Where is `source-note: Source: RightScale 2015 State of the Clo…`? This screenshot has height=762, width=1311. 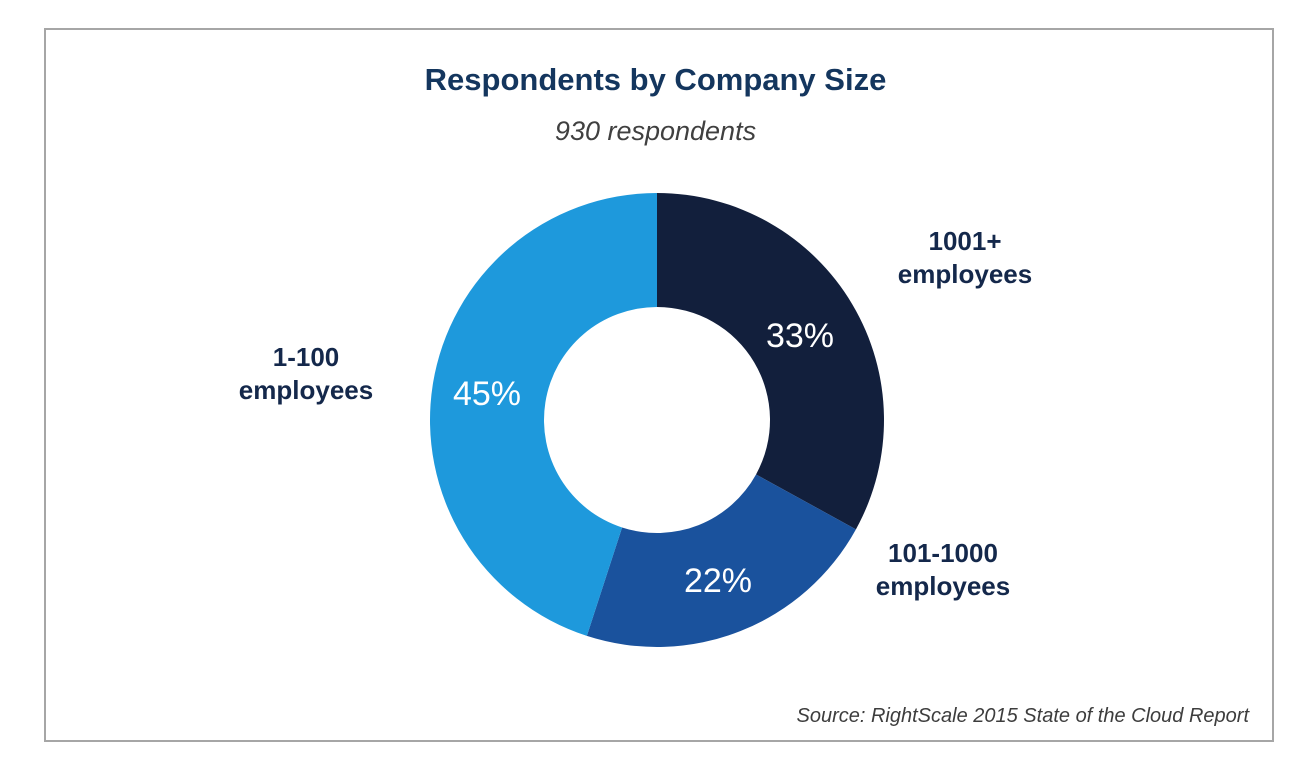
source-note: Source: RightScale 2015 State of the Clo… is located at coordinates (1023, 716).